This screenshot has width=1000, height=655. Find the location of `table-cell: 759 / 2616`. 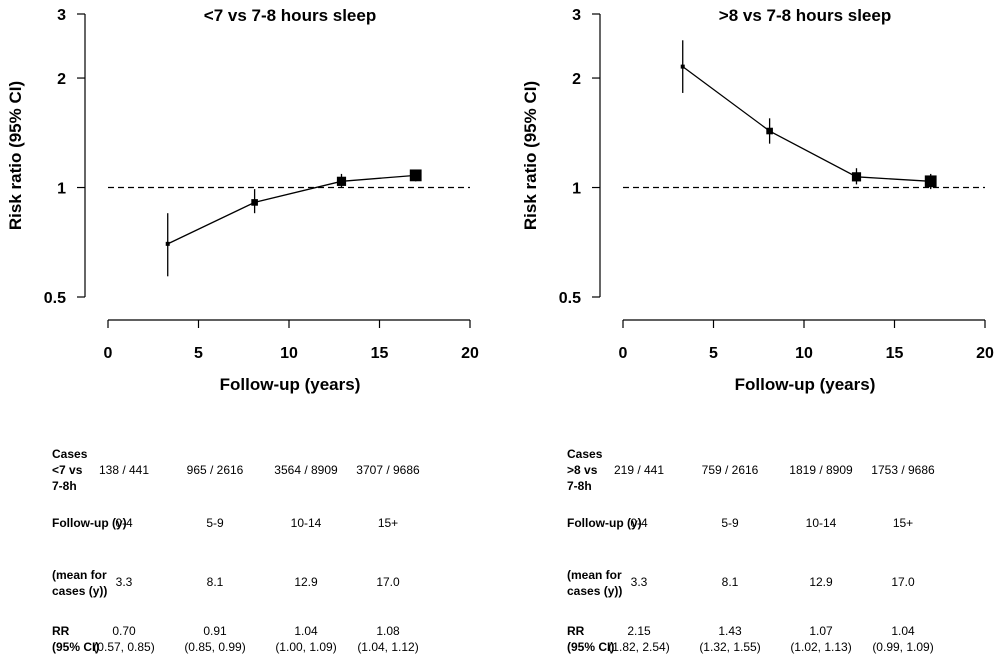

table-cell: 759 / 2616 is located at coordinates (730, 470).